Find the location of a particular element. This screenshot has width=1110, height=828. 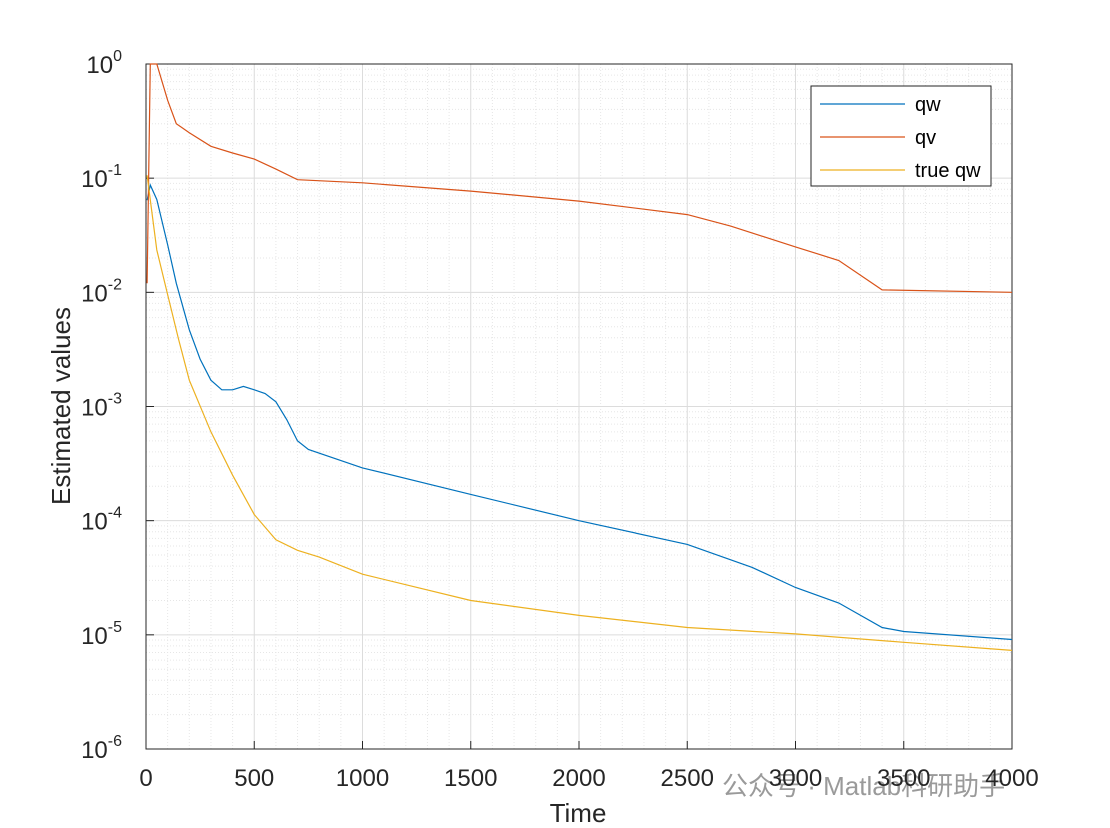

y-tick-label: 10⁻⁶ is located at coordinates (101, 748).